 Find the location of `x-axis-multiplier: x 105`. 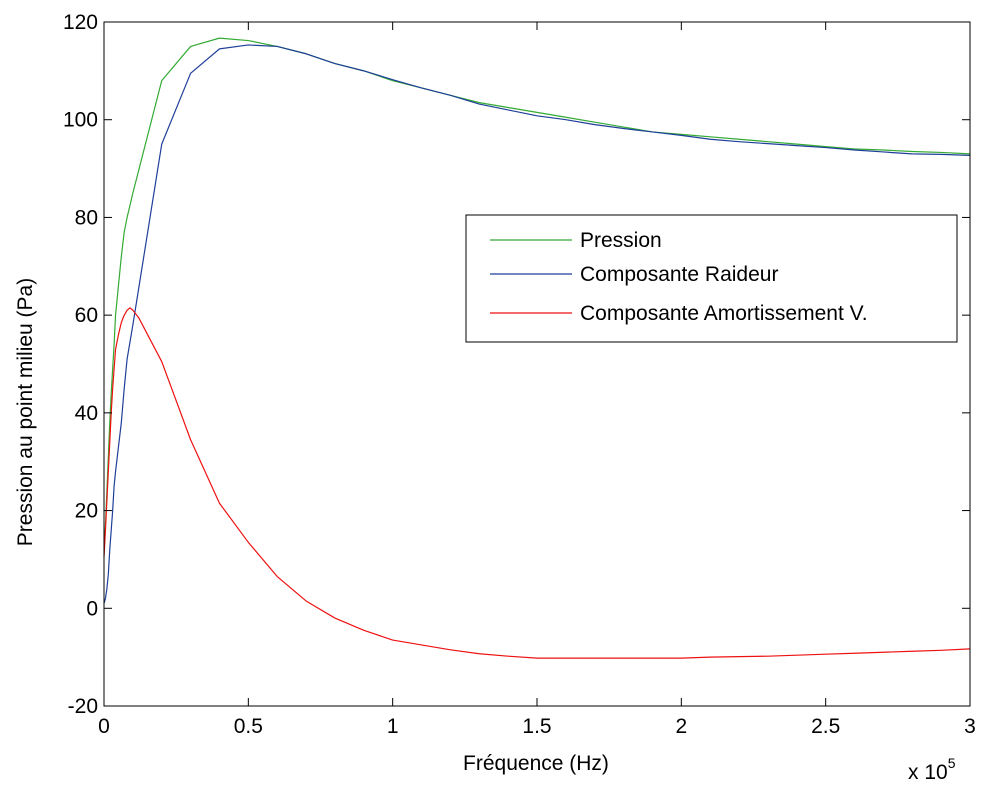

x-axis-multiplier: x 105 is located at coordinates (932, 769).